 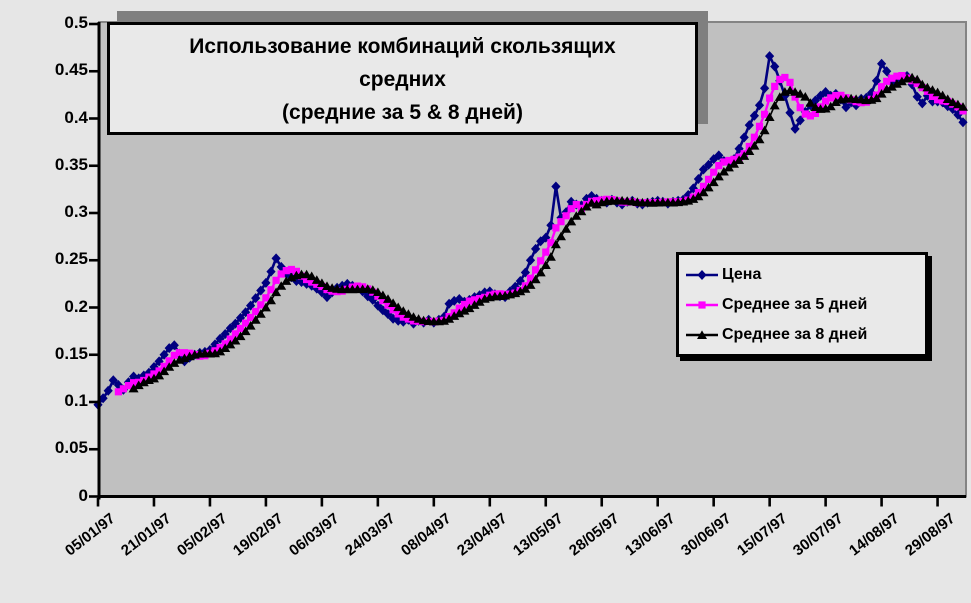 I want to click on y-tick-label: 0, so click(x=83, y=495).